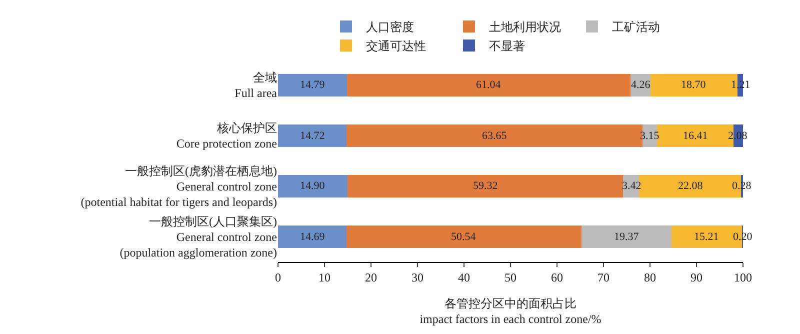 This screenshot has width=800, height=334. I want to click on x-tick-label: 50, so click(510, 277).